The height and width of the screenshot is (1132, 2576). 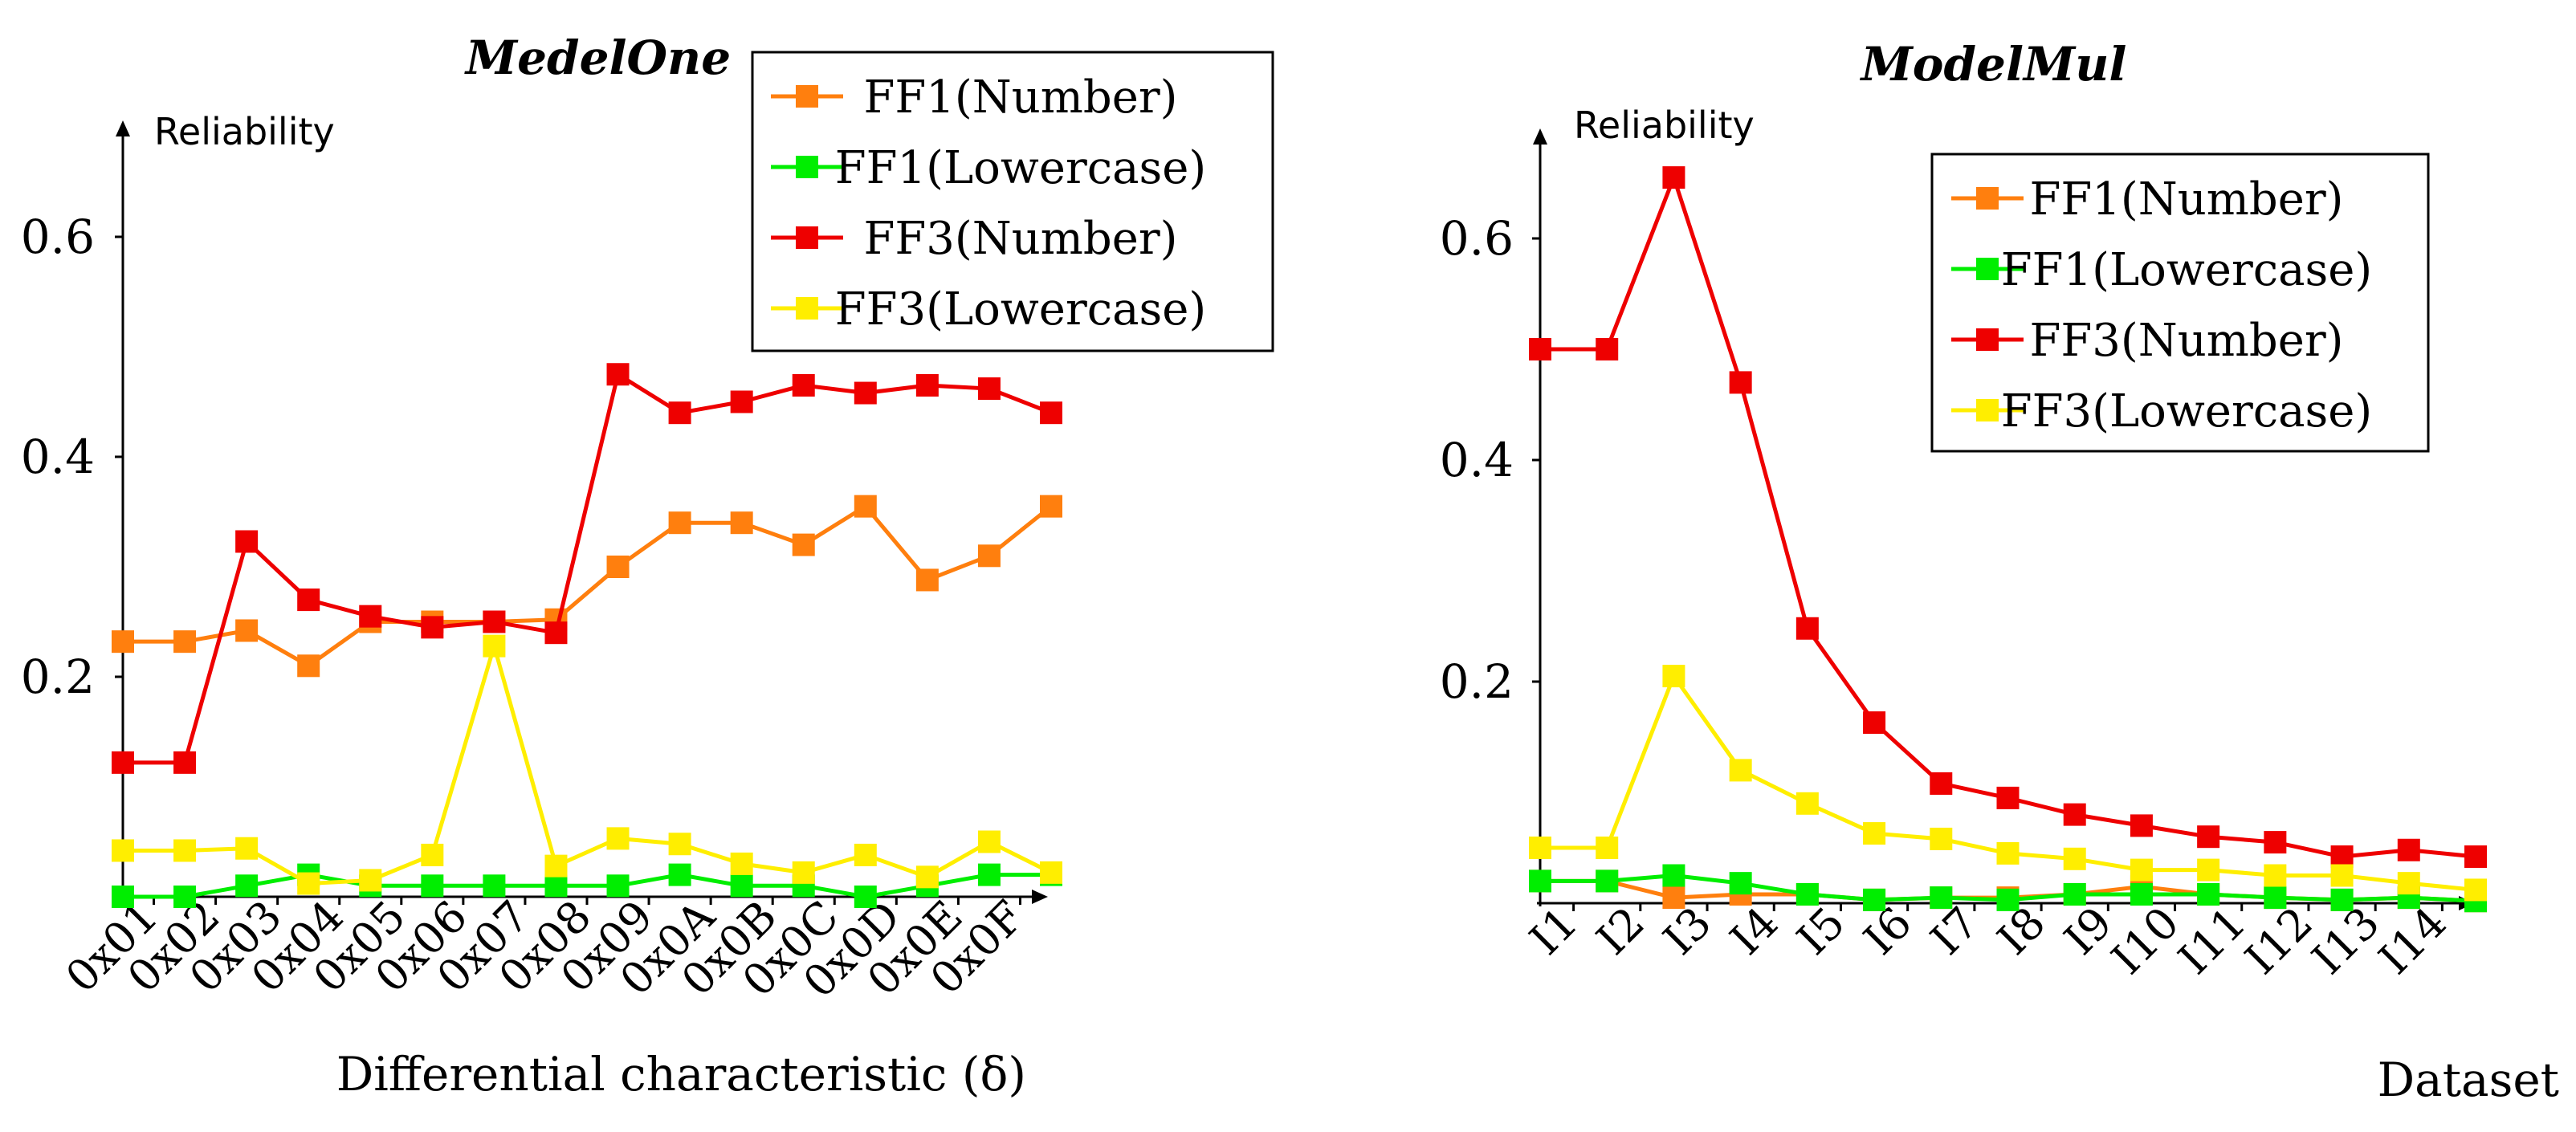 What do you see at coordinates (597, 58) in the screenshot?
I see `chart-title: MedelOne` at bounding box center [597, 58].